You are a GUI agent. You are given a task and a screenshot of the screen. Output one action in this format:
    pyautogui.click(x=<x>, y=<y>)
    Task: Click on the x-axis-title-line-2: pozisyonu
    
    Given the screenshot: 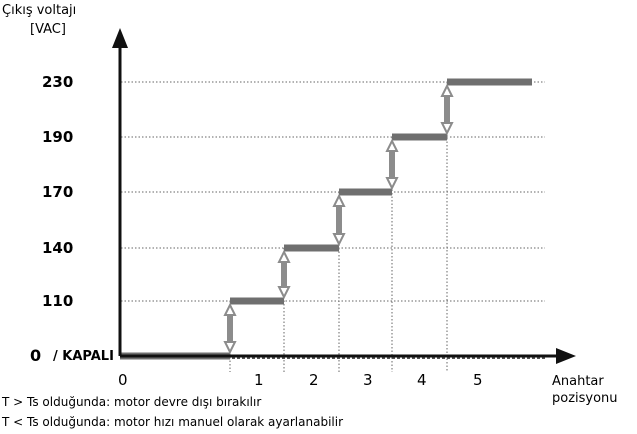 What is the action you would take?
    pyautogui.click(x=585, y=398)
    